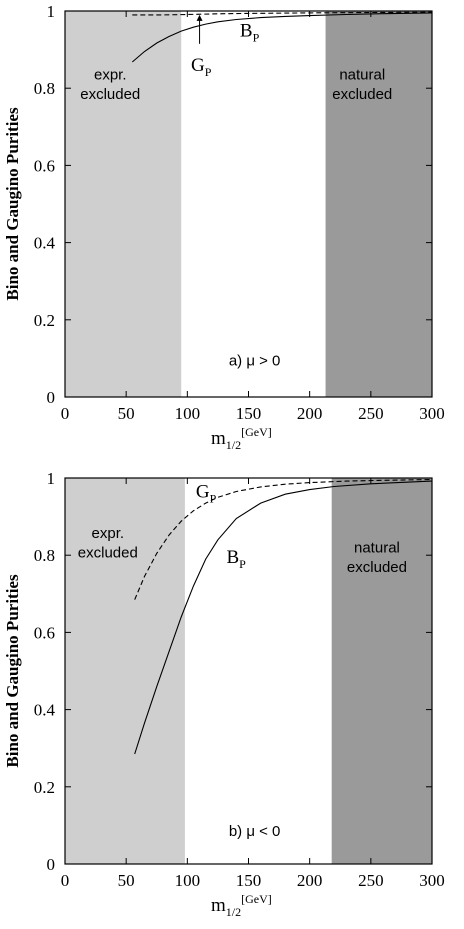  I want to click on condition-label: a) μ > 0, so click(255, 360).